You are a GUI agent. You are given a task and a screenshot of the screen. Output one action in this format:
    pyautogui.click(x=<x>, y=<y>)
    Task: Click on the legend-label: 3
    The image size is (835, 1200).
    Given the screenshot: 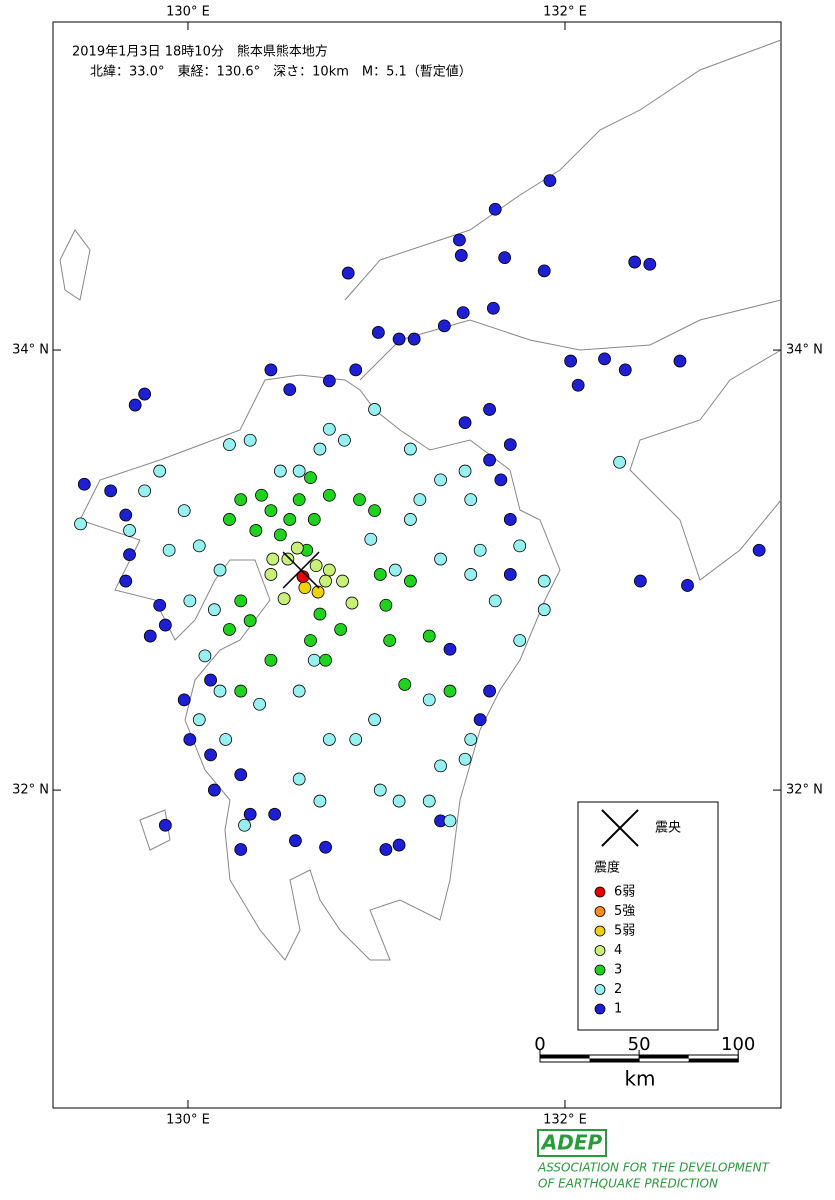 What is the action you would take?
    pyautogui.click(x=618, y=970)
    